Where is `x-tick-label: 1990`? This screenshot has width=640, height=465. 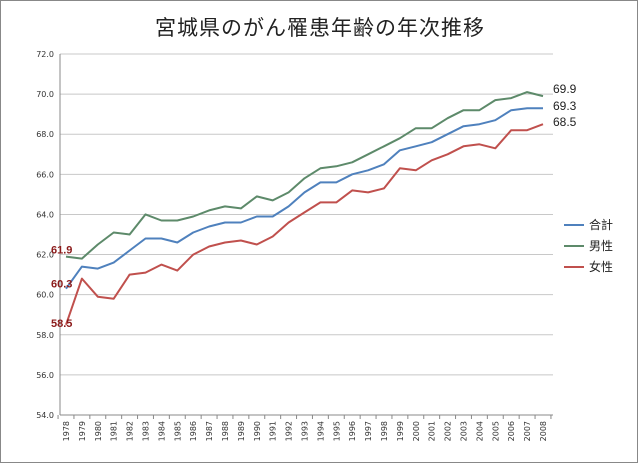
x-tick-label: 1990 is located at coordinates (257, 431).